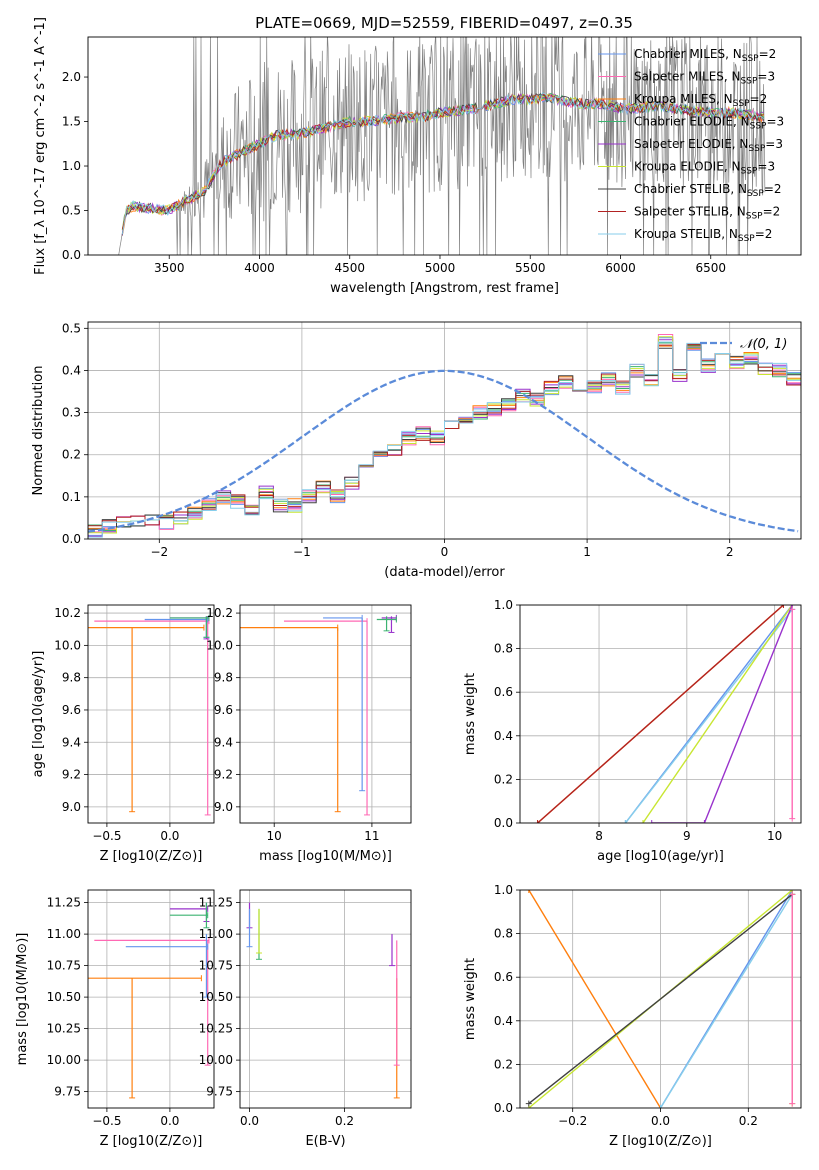  Describe the element at coordinates (660, 1141) in the screenshot. I see `x-axis-label: Z [log10(Z/Z⊙)]` at that location.